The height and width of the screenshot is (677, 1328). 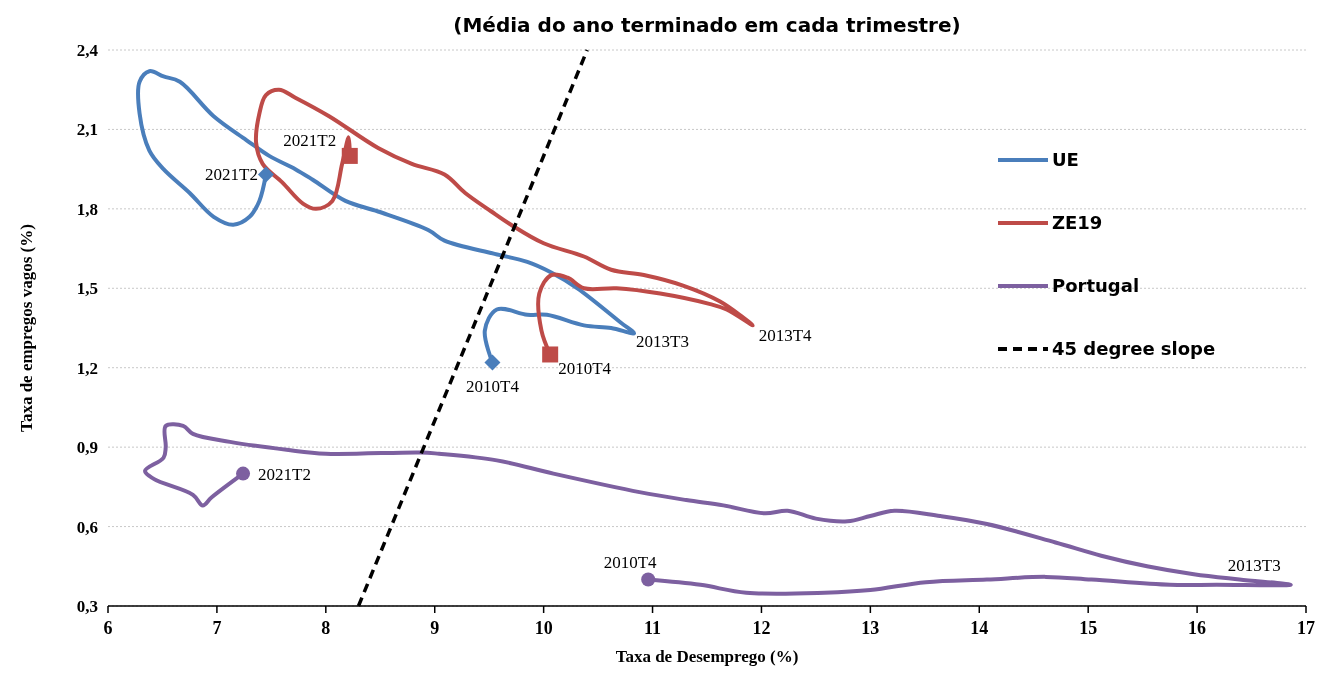 I want to click on x-tick-label: 17, so click(x=1306, y=628).